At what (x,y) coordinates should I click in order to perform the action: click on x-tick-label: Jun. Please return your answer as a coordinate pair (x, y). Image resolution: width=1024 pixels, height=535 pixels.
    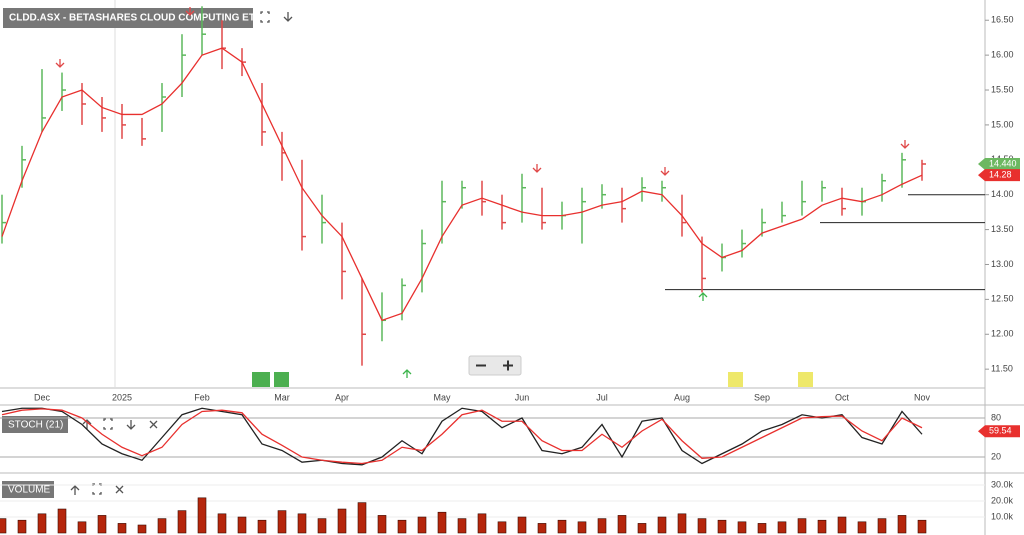
    Looking at the image, I should click on (522, 397).